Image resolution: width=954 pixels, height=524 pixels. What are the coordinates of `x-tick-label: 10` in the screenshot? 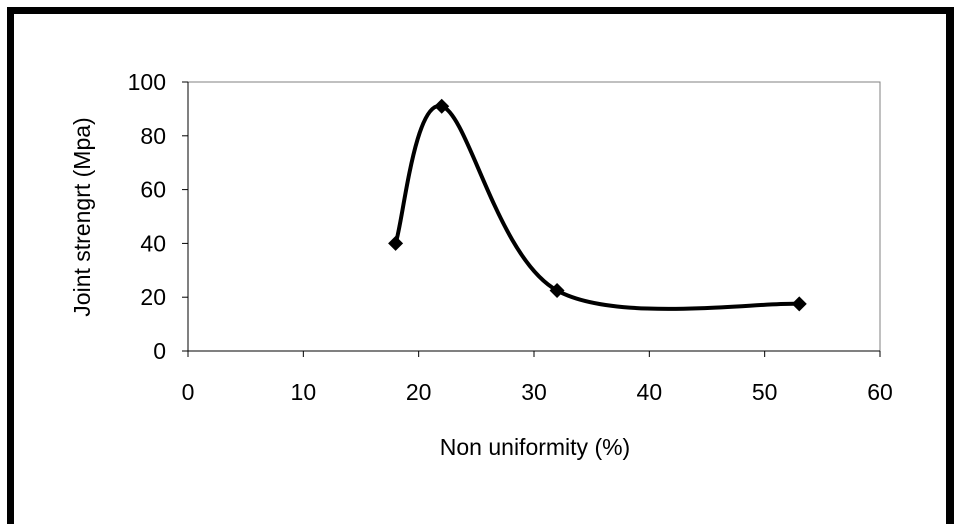 It's located at (304, 392).